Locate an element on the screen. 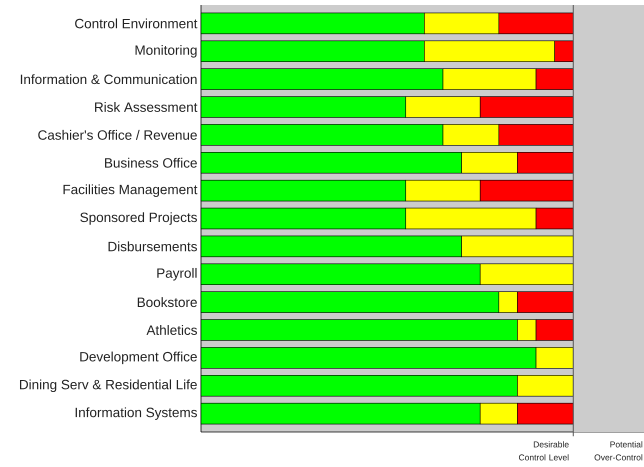 The width and height of the screenshot is (644, 467). y-tick-label: Risk Assessment is located at coordinates (146, 107).